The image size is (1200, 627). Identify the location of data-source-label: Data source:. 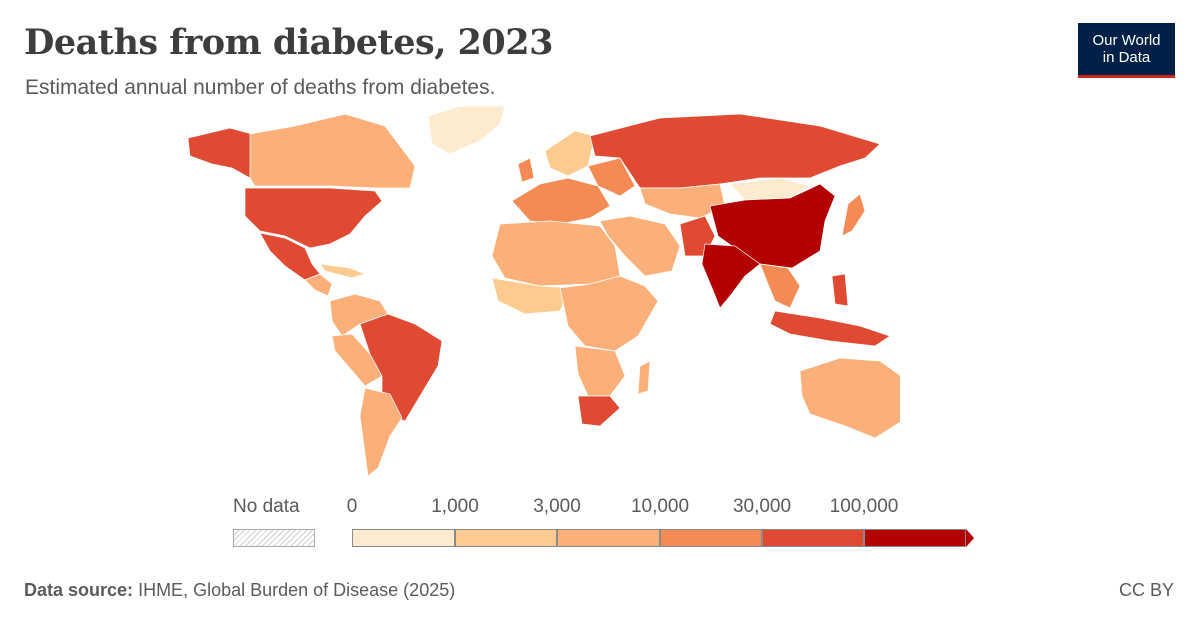
(79, 590).